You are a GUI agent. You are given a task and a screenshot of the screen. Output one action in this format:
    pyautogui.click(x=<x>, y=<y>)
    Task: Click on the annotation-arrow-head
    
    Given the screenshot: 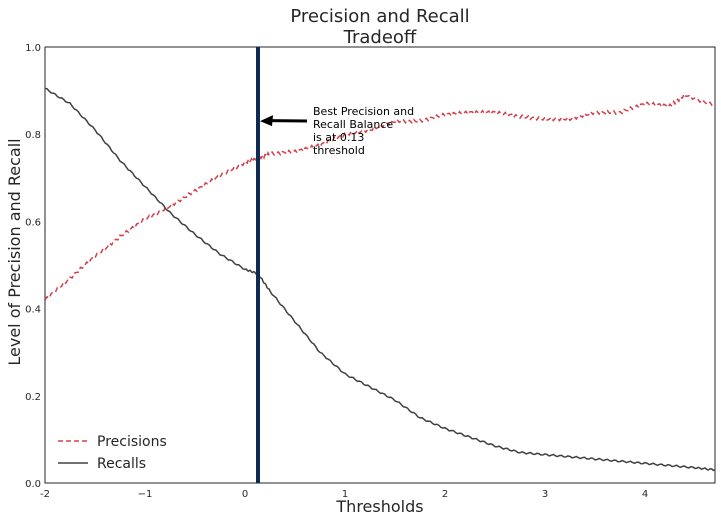 What is the action you would take?
    pyautogui.click(x=266, y=121)
    